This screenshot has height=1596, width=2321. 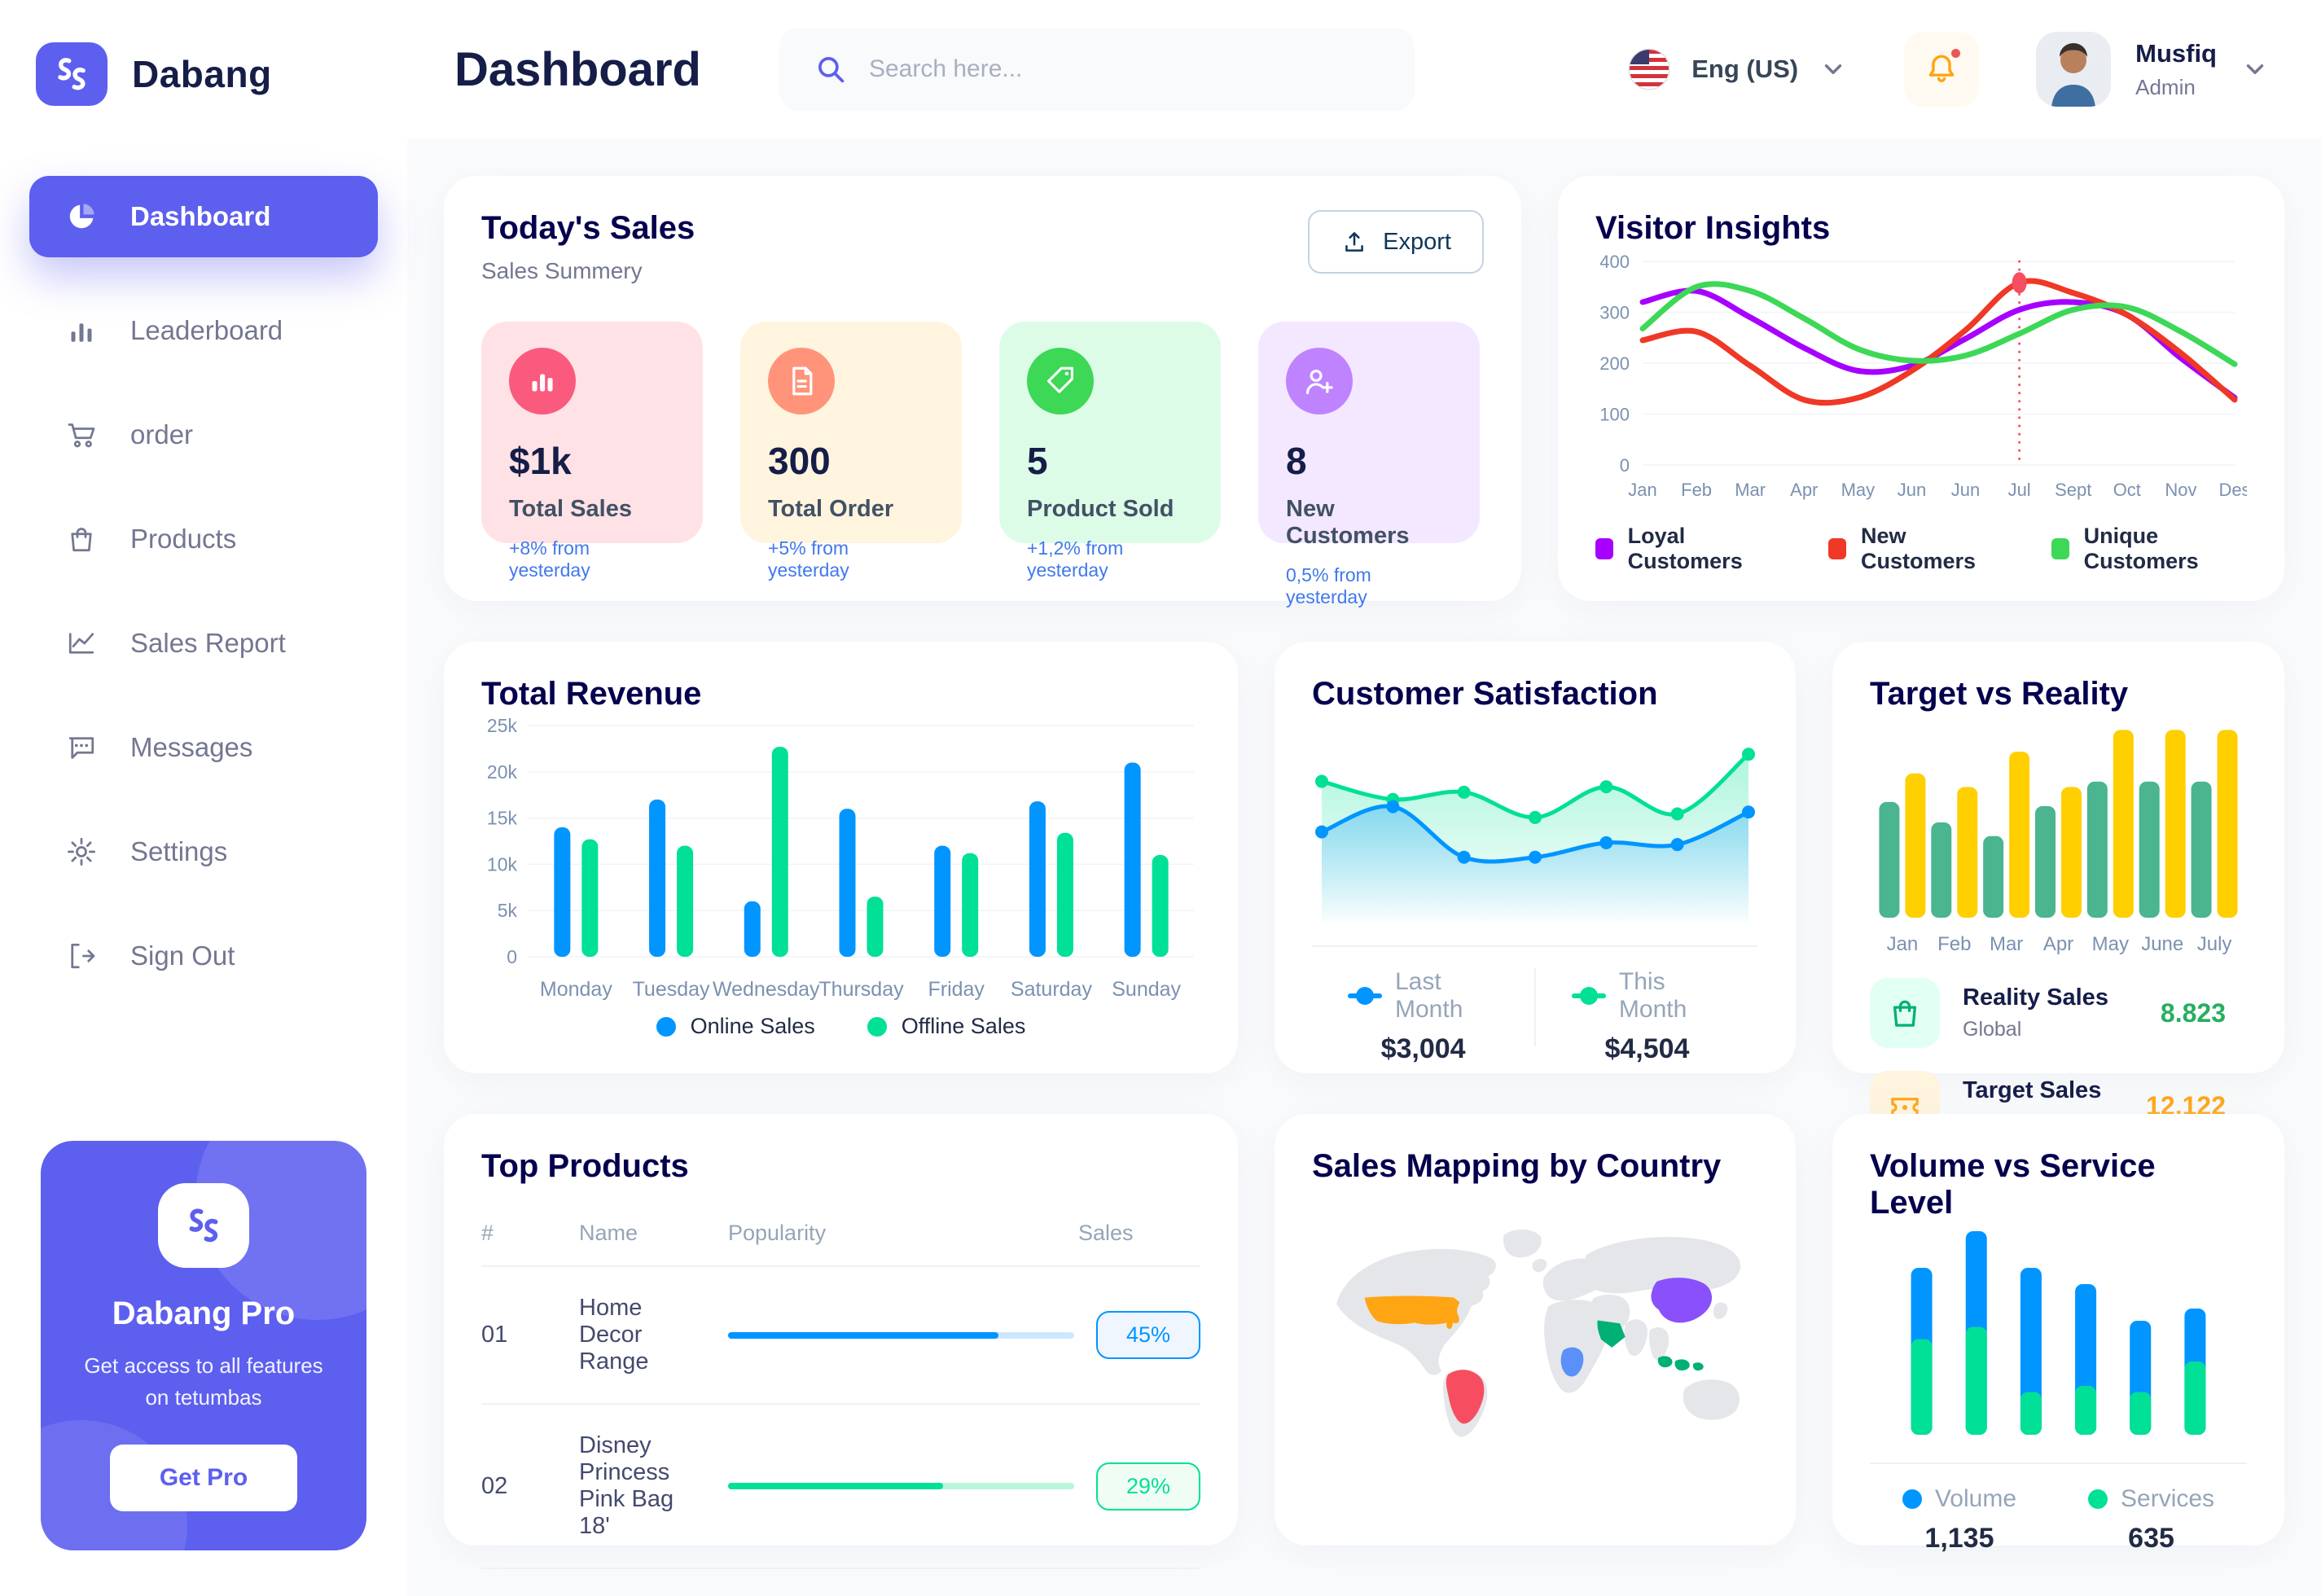 I want to click on legend-item: Volume 1,135, so click(x=1959, y=1519).